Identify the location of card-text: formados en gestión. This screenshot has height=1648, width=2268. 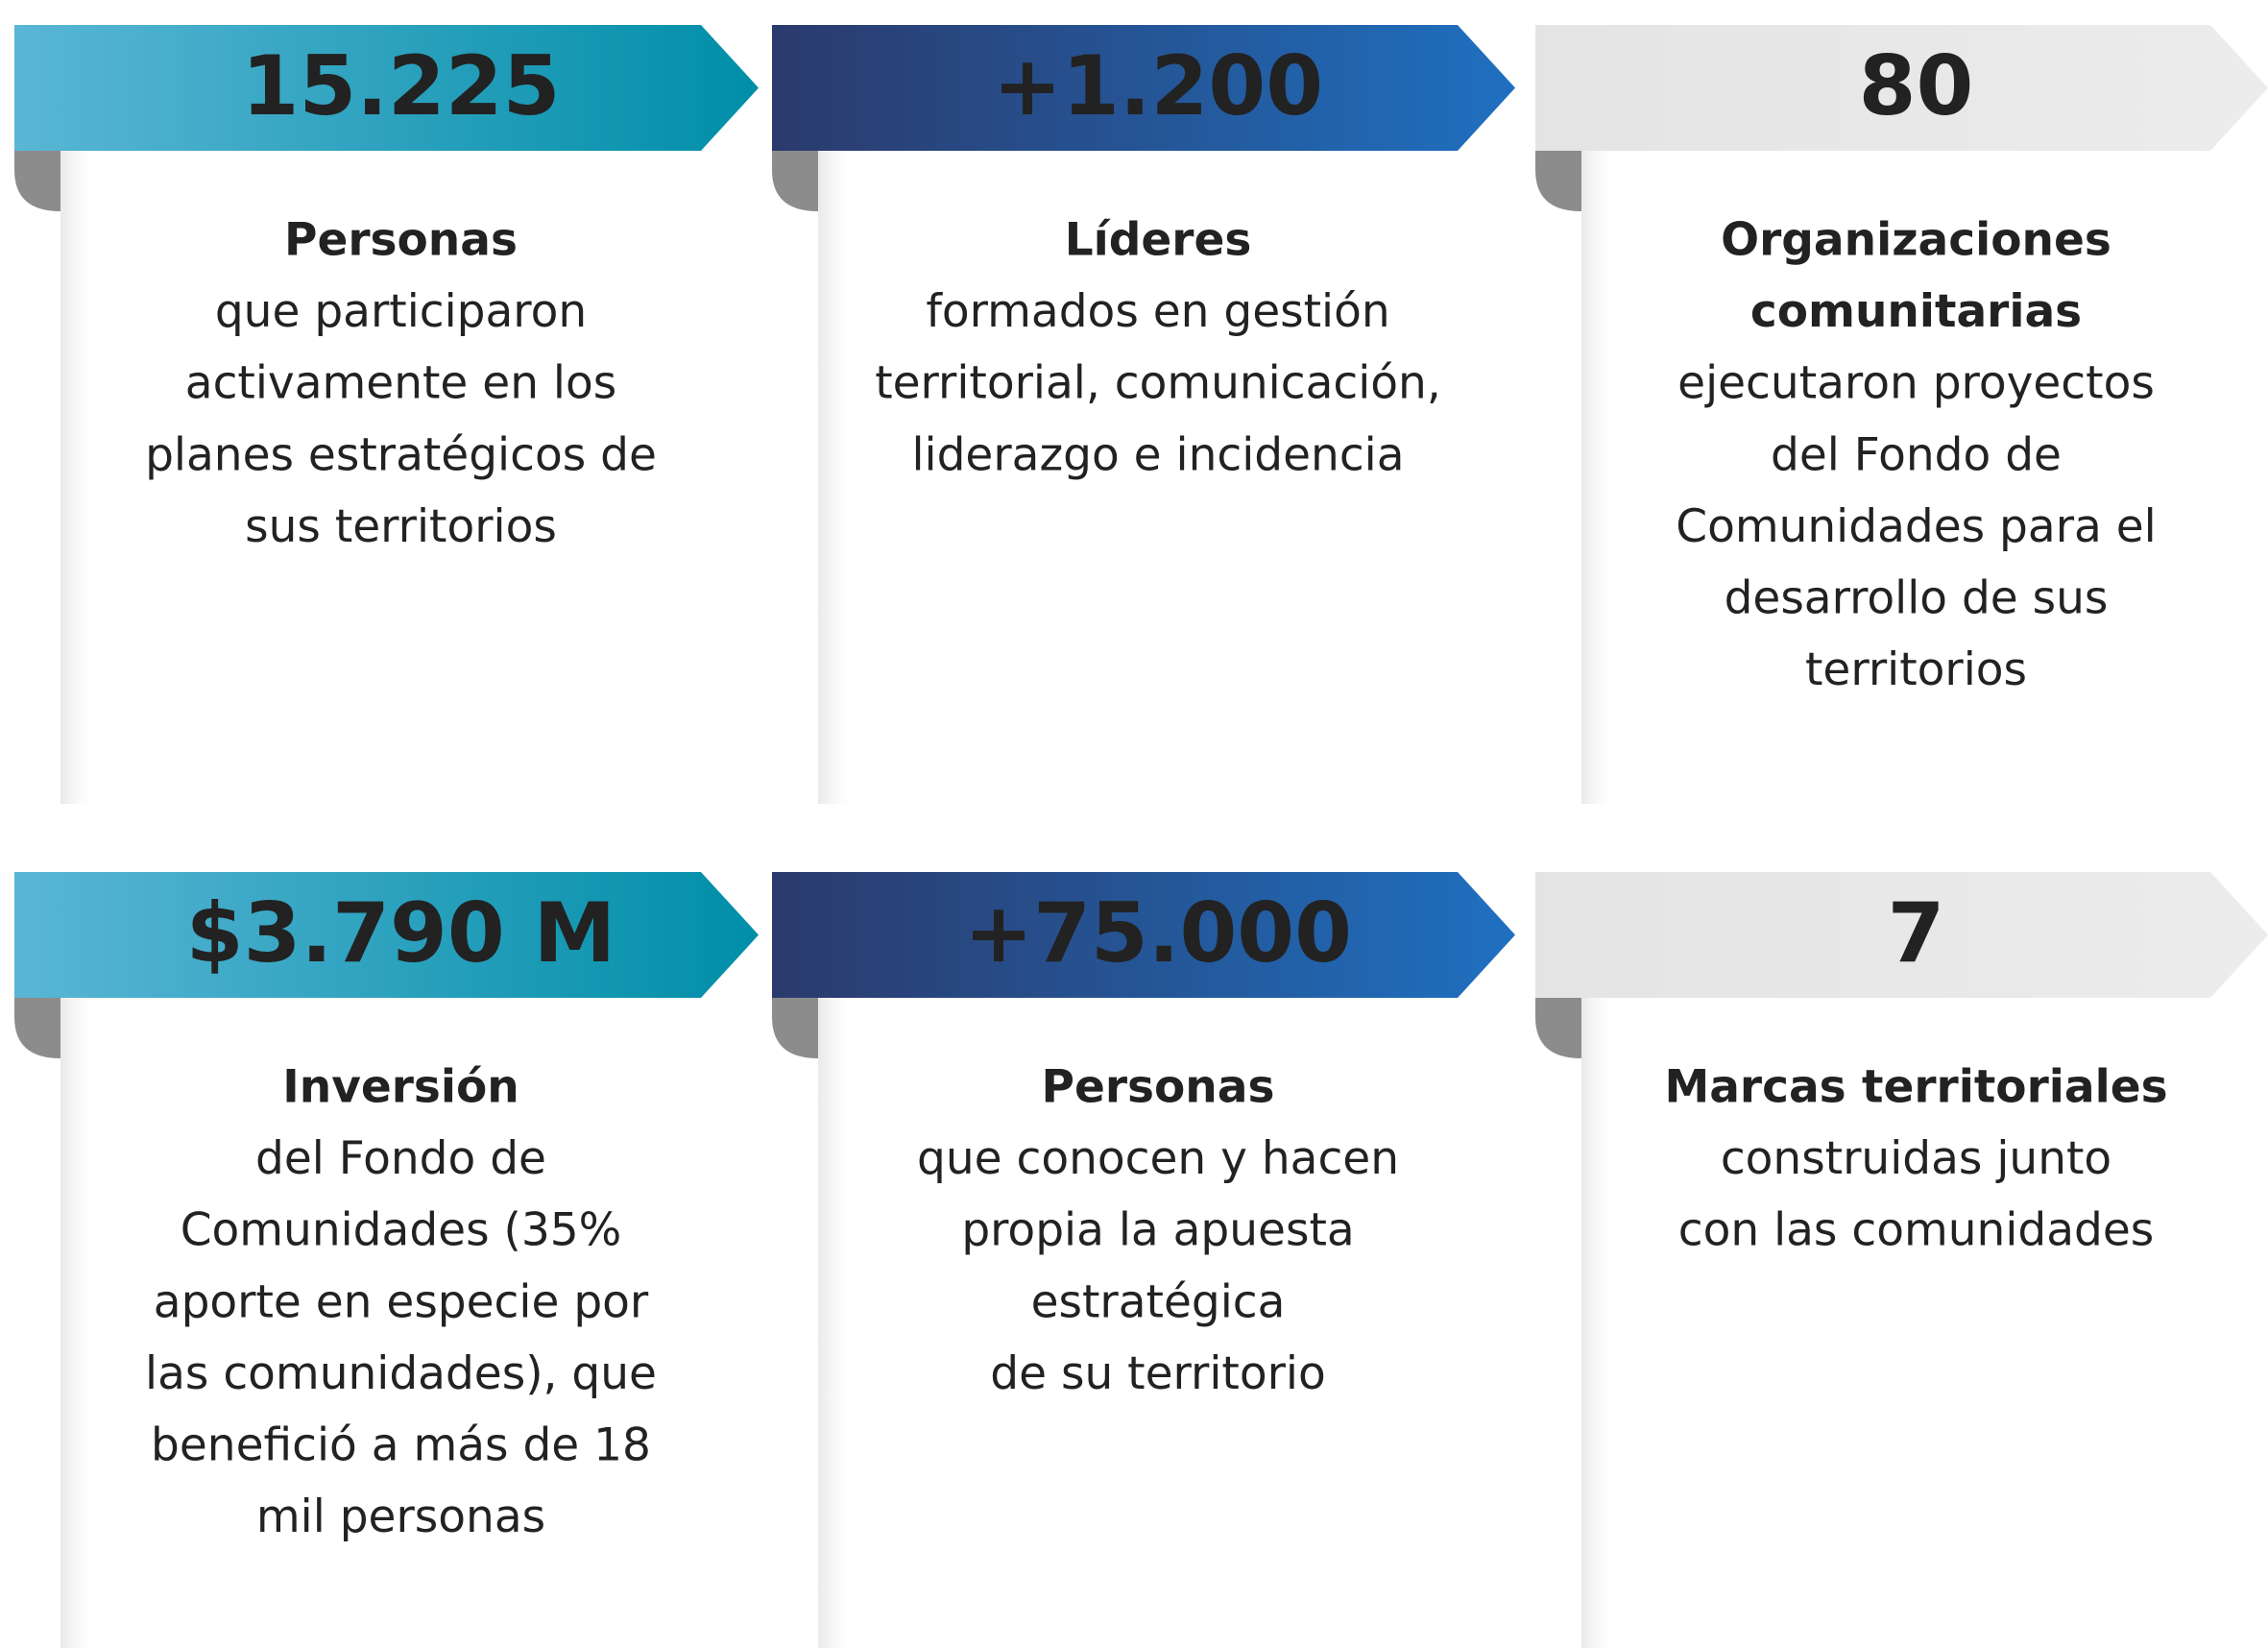
(1157, 312).